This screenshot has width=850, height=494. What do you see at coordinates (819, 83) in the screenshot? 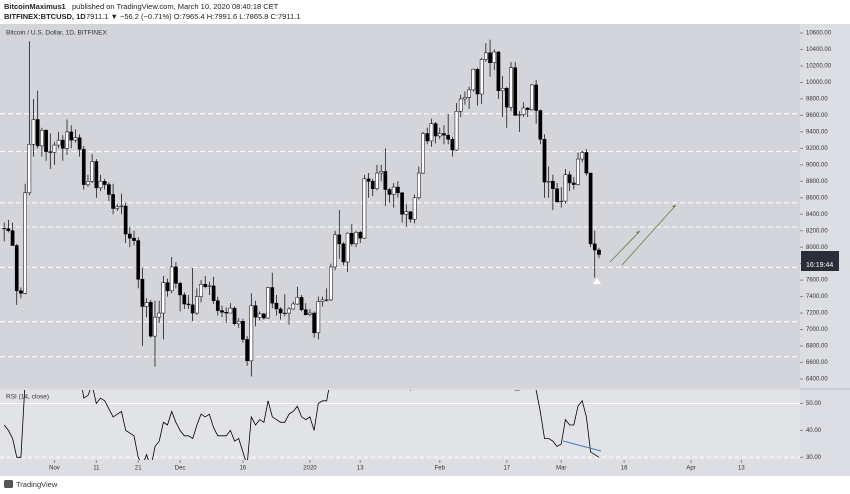
I see `y-tick-label: 10000.00` at bounding box center [819, 83].